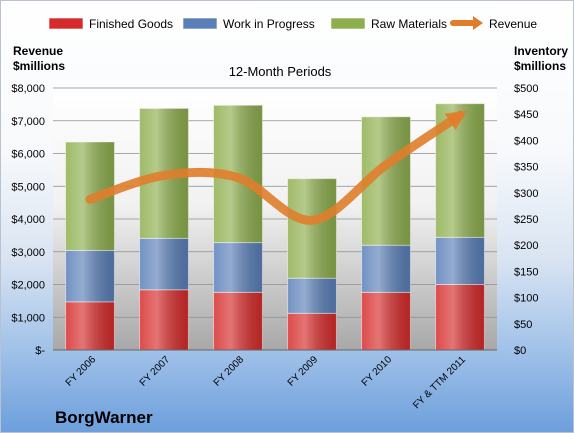 This screenshot has height=433, width=574. Describe the element at coordinates (28, 220) in the screenshot. I see `left-tick-label: $4,000` at that location.